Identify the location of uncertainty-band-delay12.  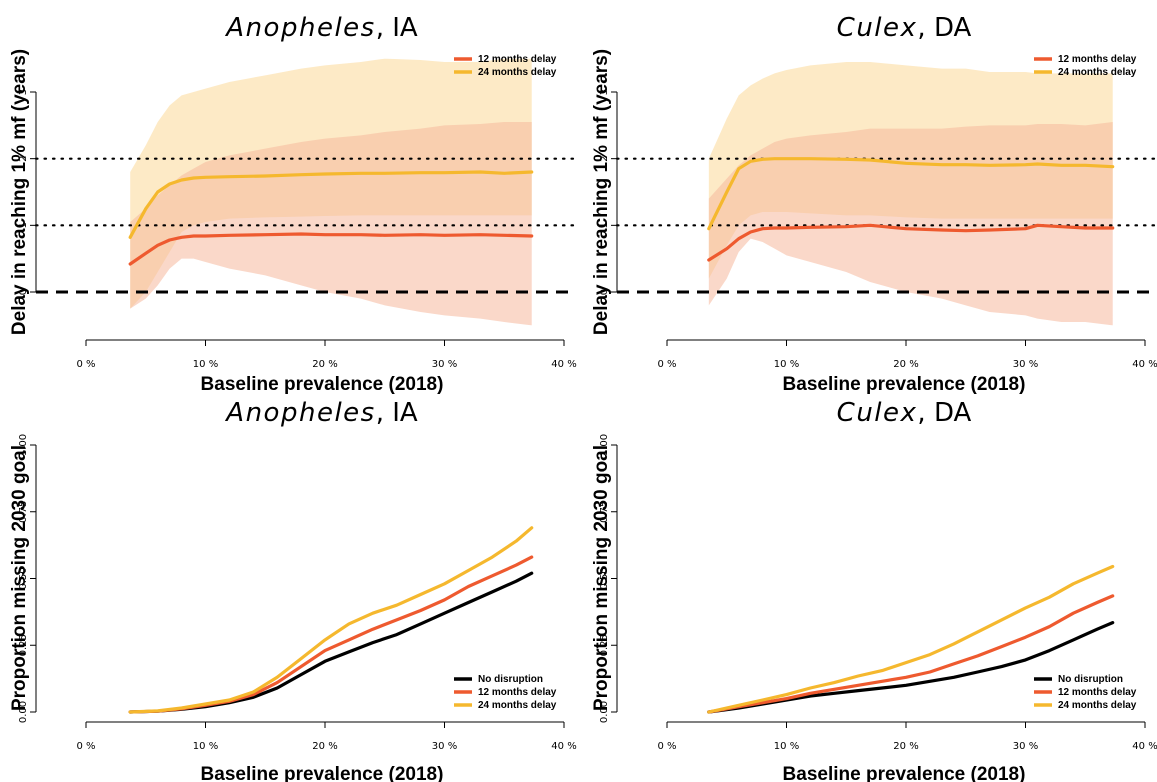
(910, 224).